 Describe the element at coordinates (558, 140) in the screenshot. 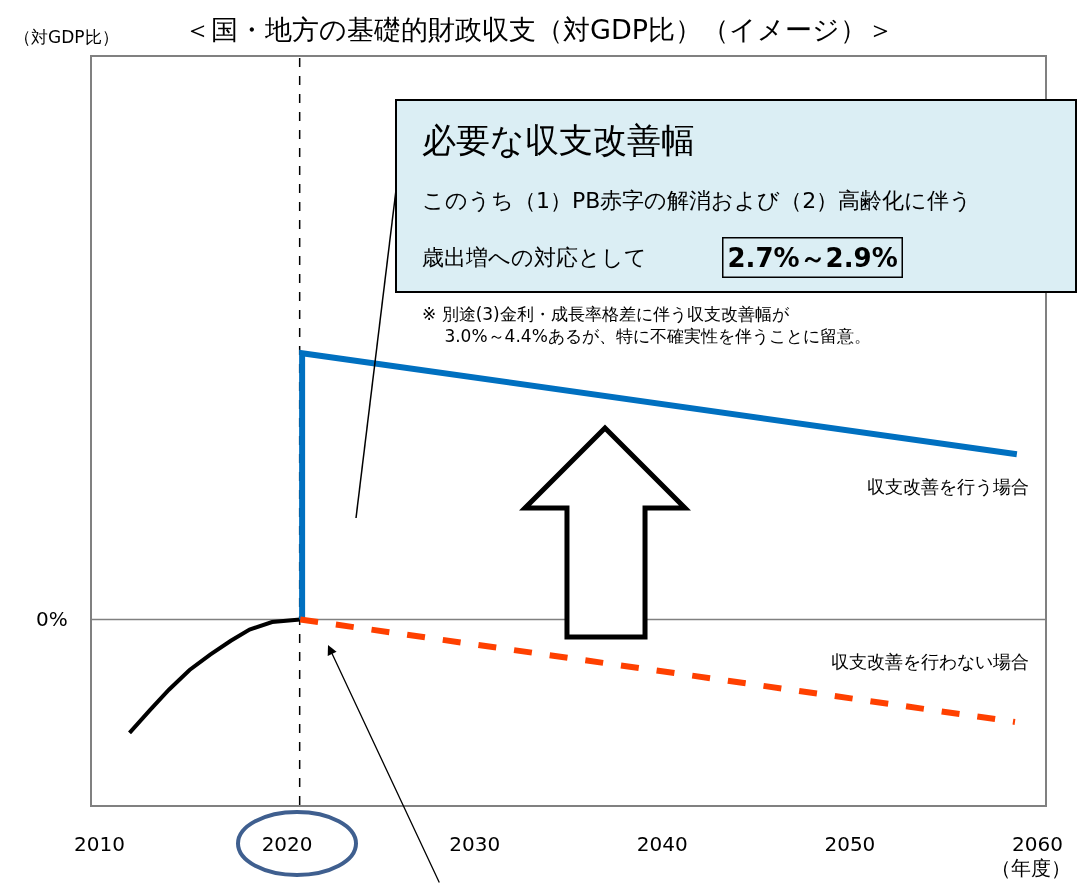

I see `text: 必要な収支改善幅` at that location.